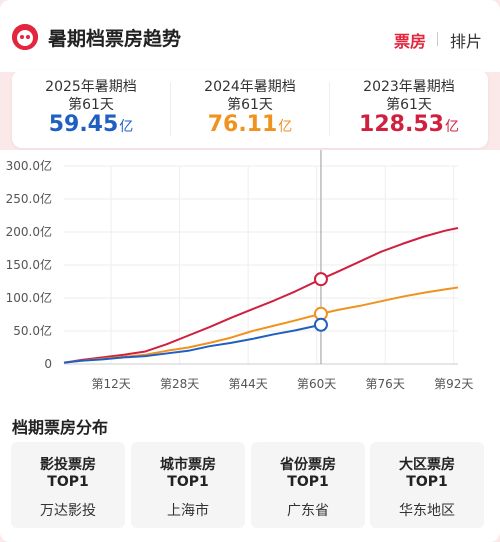 Image resolution: width=500 pixels, height=542 pixels. I want to click on card-label: 大区票房, so click(427, 465).